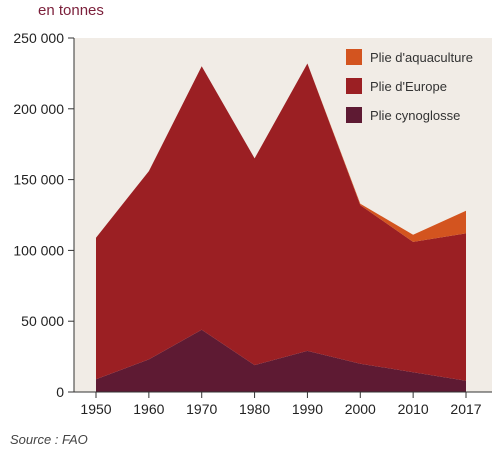 The image size is (500, 456). What do you see at coordinates (38, 250) in the screenshot?
I see `y-tick-label: 100 000` at bounding box center [38, 250].